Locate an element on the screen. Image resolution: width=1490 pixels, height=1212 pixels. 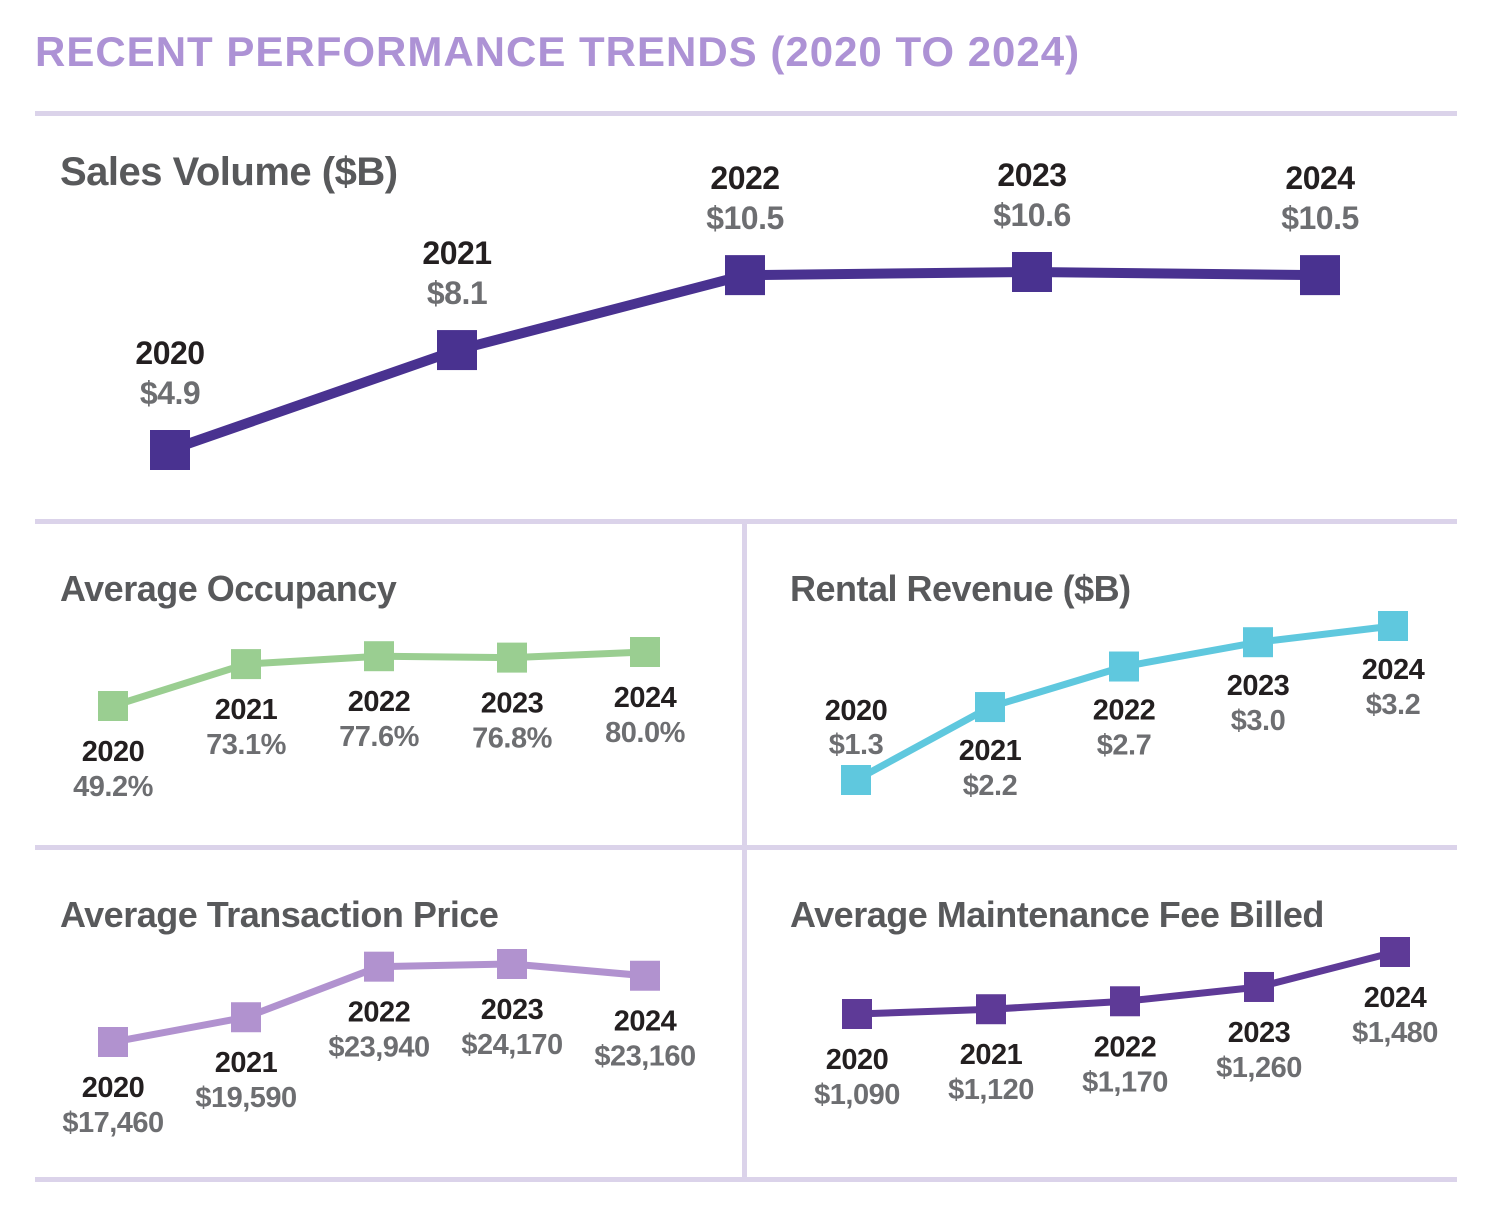
average-transaction-price-year-label-2020: 2020 is located at coordinates (113, 1088).